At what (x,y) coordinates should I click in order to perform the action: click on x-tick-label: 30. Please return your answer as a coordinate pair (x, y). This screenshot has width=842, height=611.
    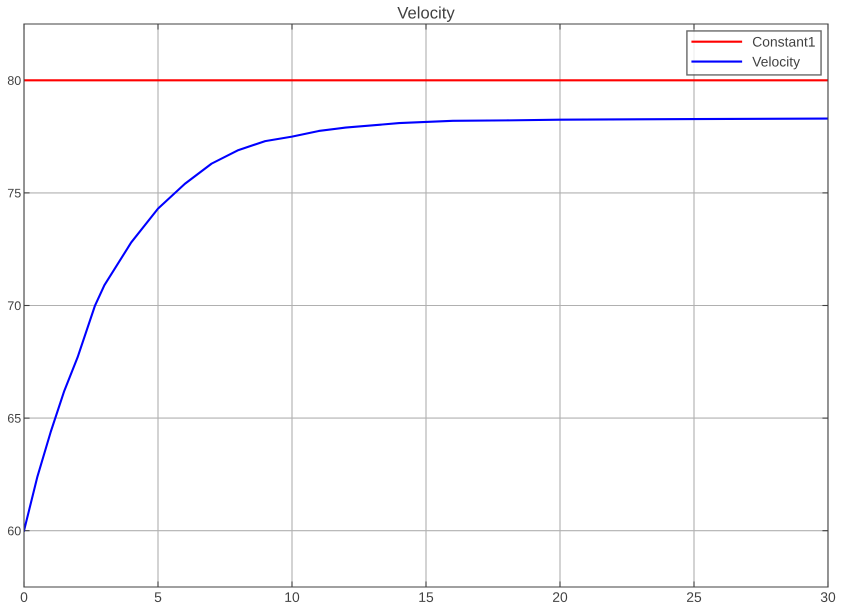
    Looking at the image, I should click on (828, 597).